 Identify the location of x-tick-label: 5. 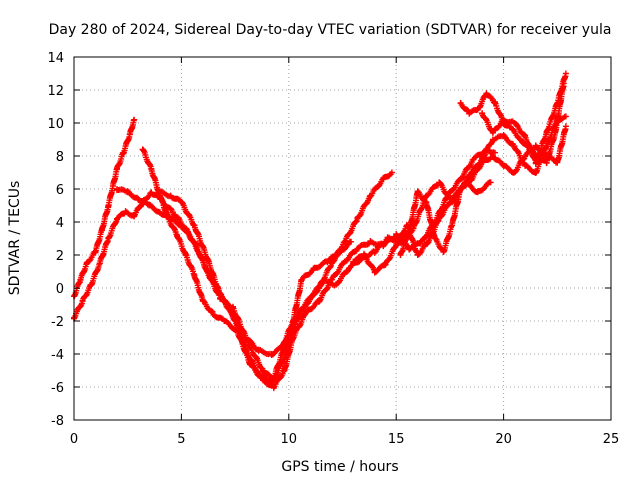
(181, 439).